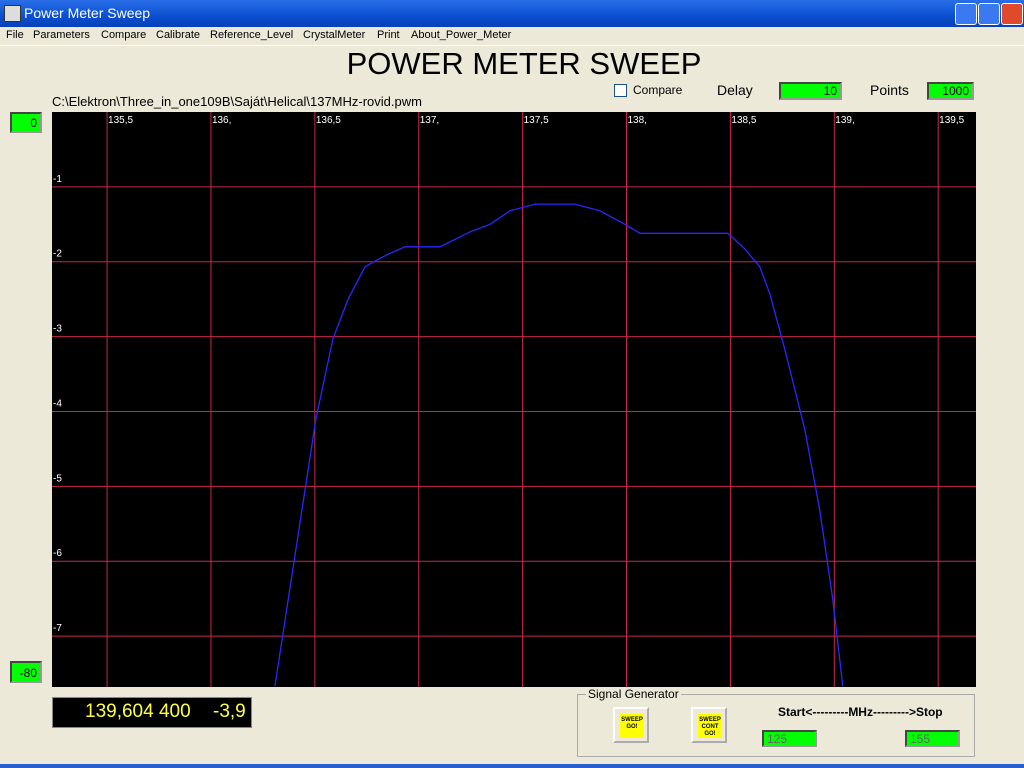  What do you see at coordinates (735, 90) in the screenshot?
I see `delay-label: Delay` at bounding box center [735, 90].